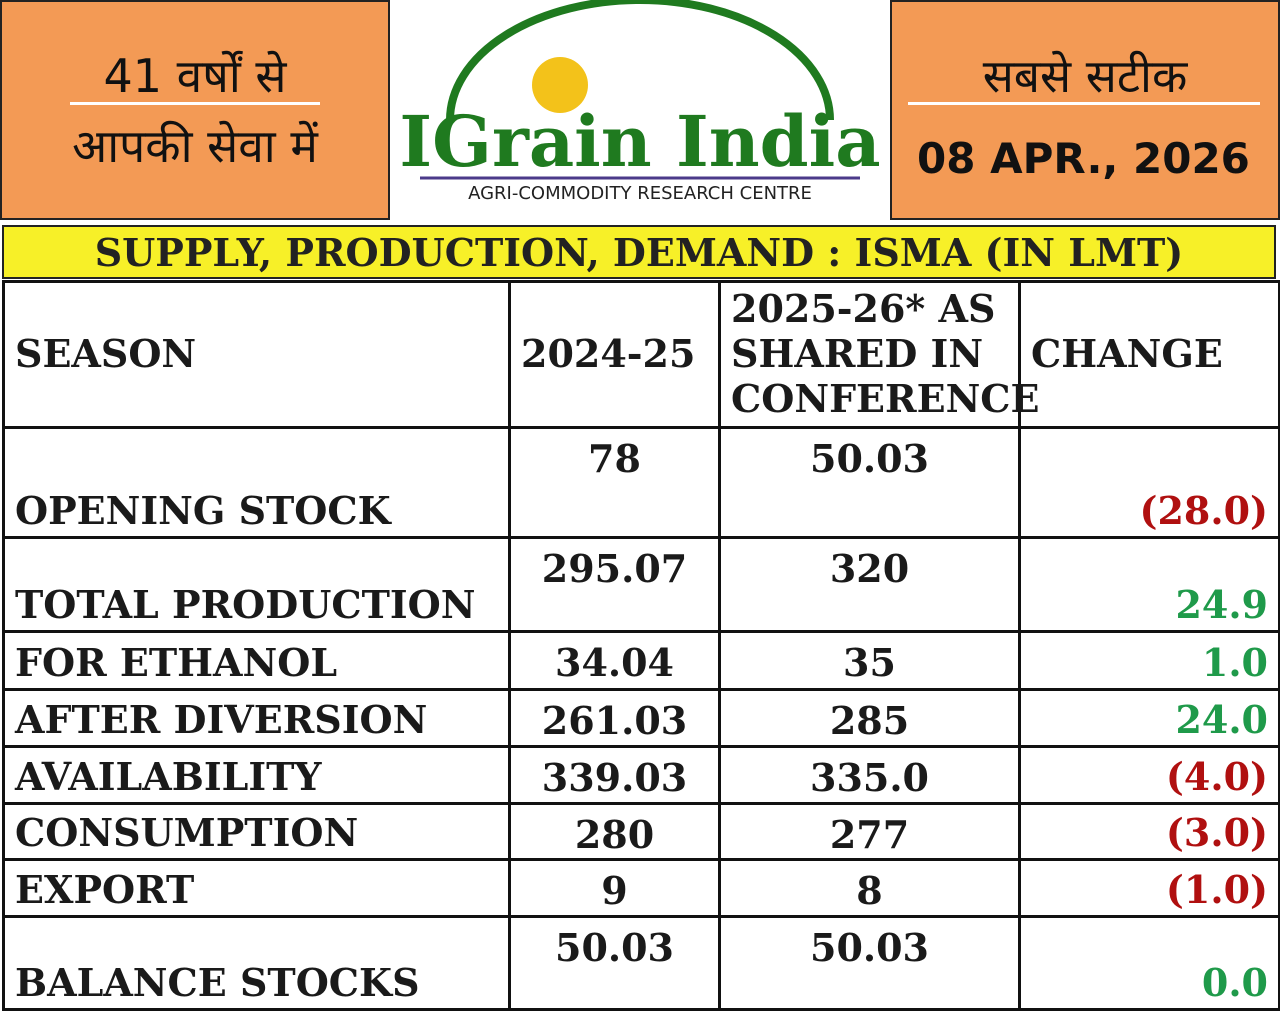 This screenshot has width=1280, height=1011. I want to click on tagline: आपकी सेवा में, so click(195, 146).